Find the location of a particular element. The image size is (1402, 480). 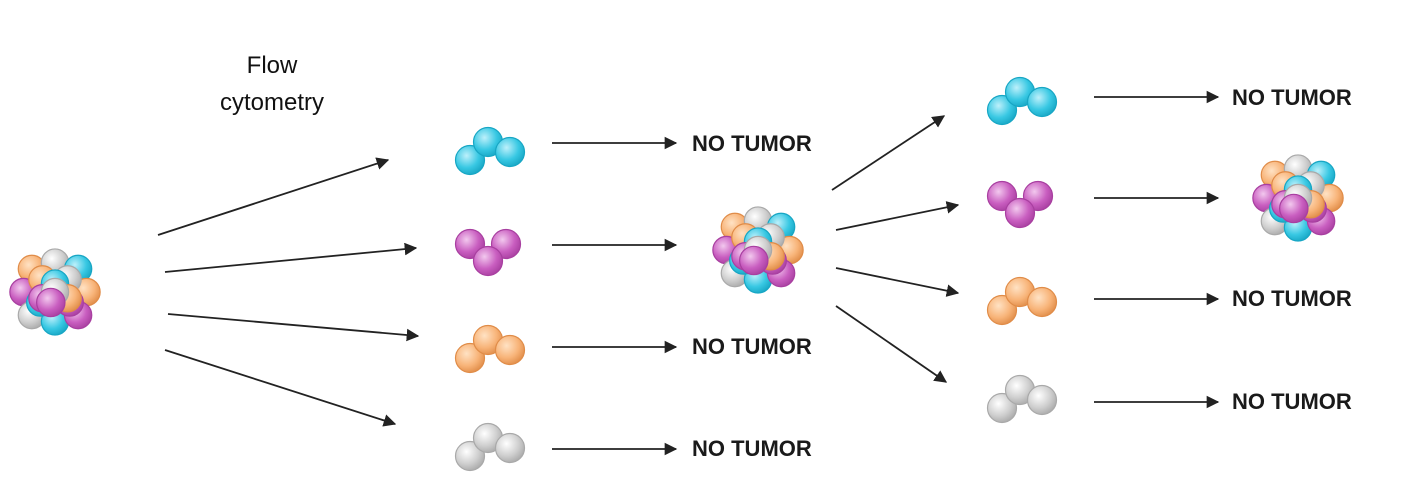

no-tumor-label-cyan-2: NO TUMOR is located at coordinates (1292, 97).